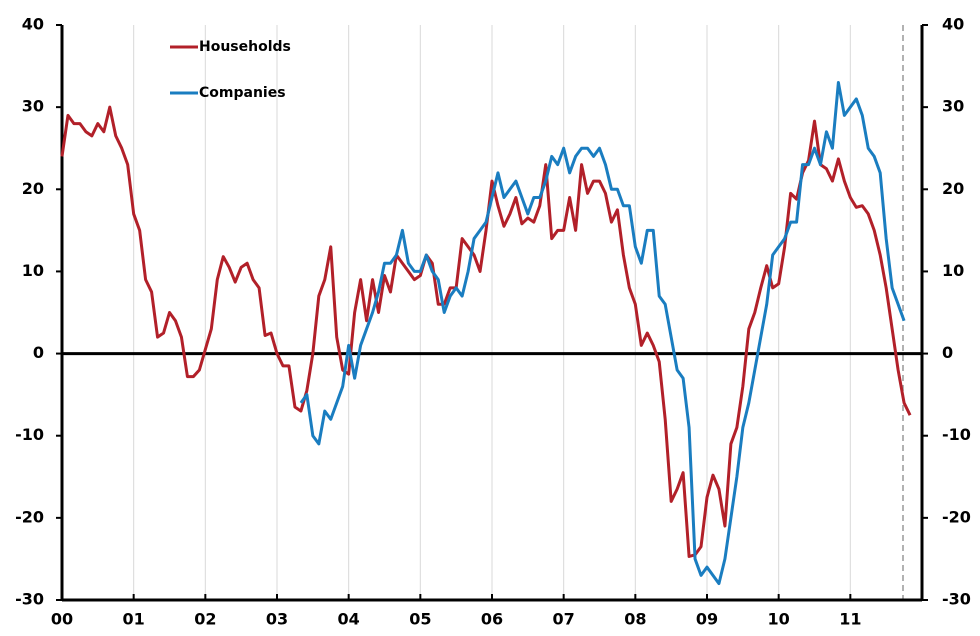 The width and height of the screenshot is (980, 636). What do you see at coordinates (956, 599) in the screenshot?
I see `y2-tick-label: -30` at bounding box center [956, 599].